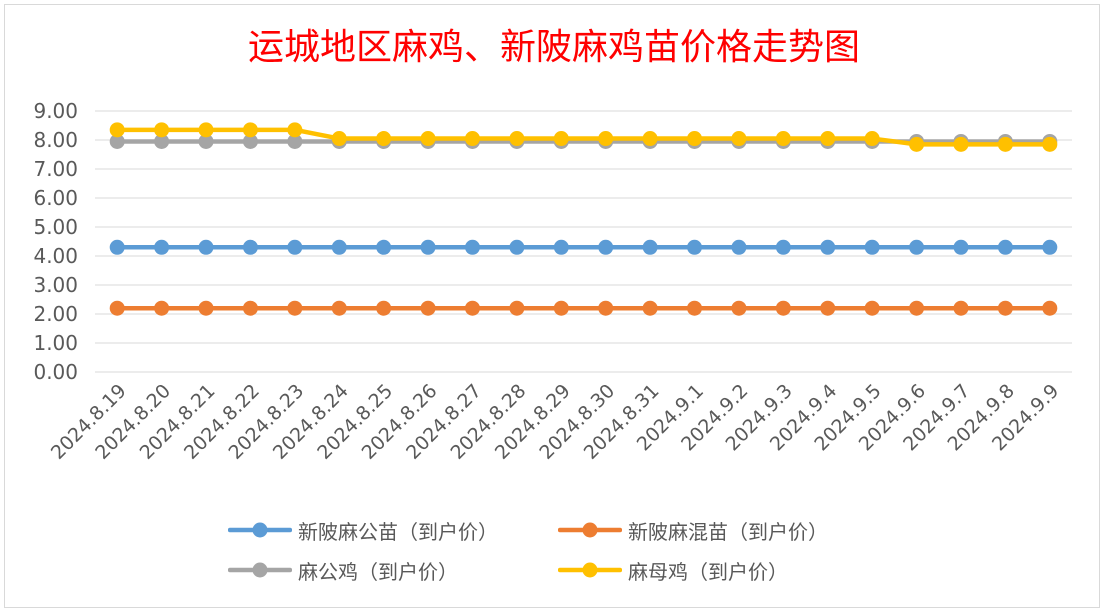 This screenshot has height=615, width=1108. I want to click on chart-title: 运城地区麻鸡、新陂麻鸡苗价格走势图, so click(553, 47).